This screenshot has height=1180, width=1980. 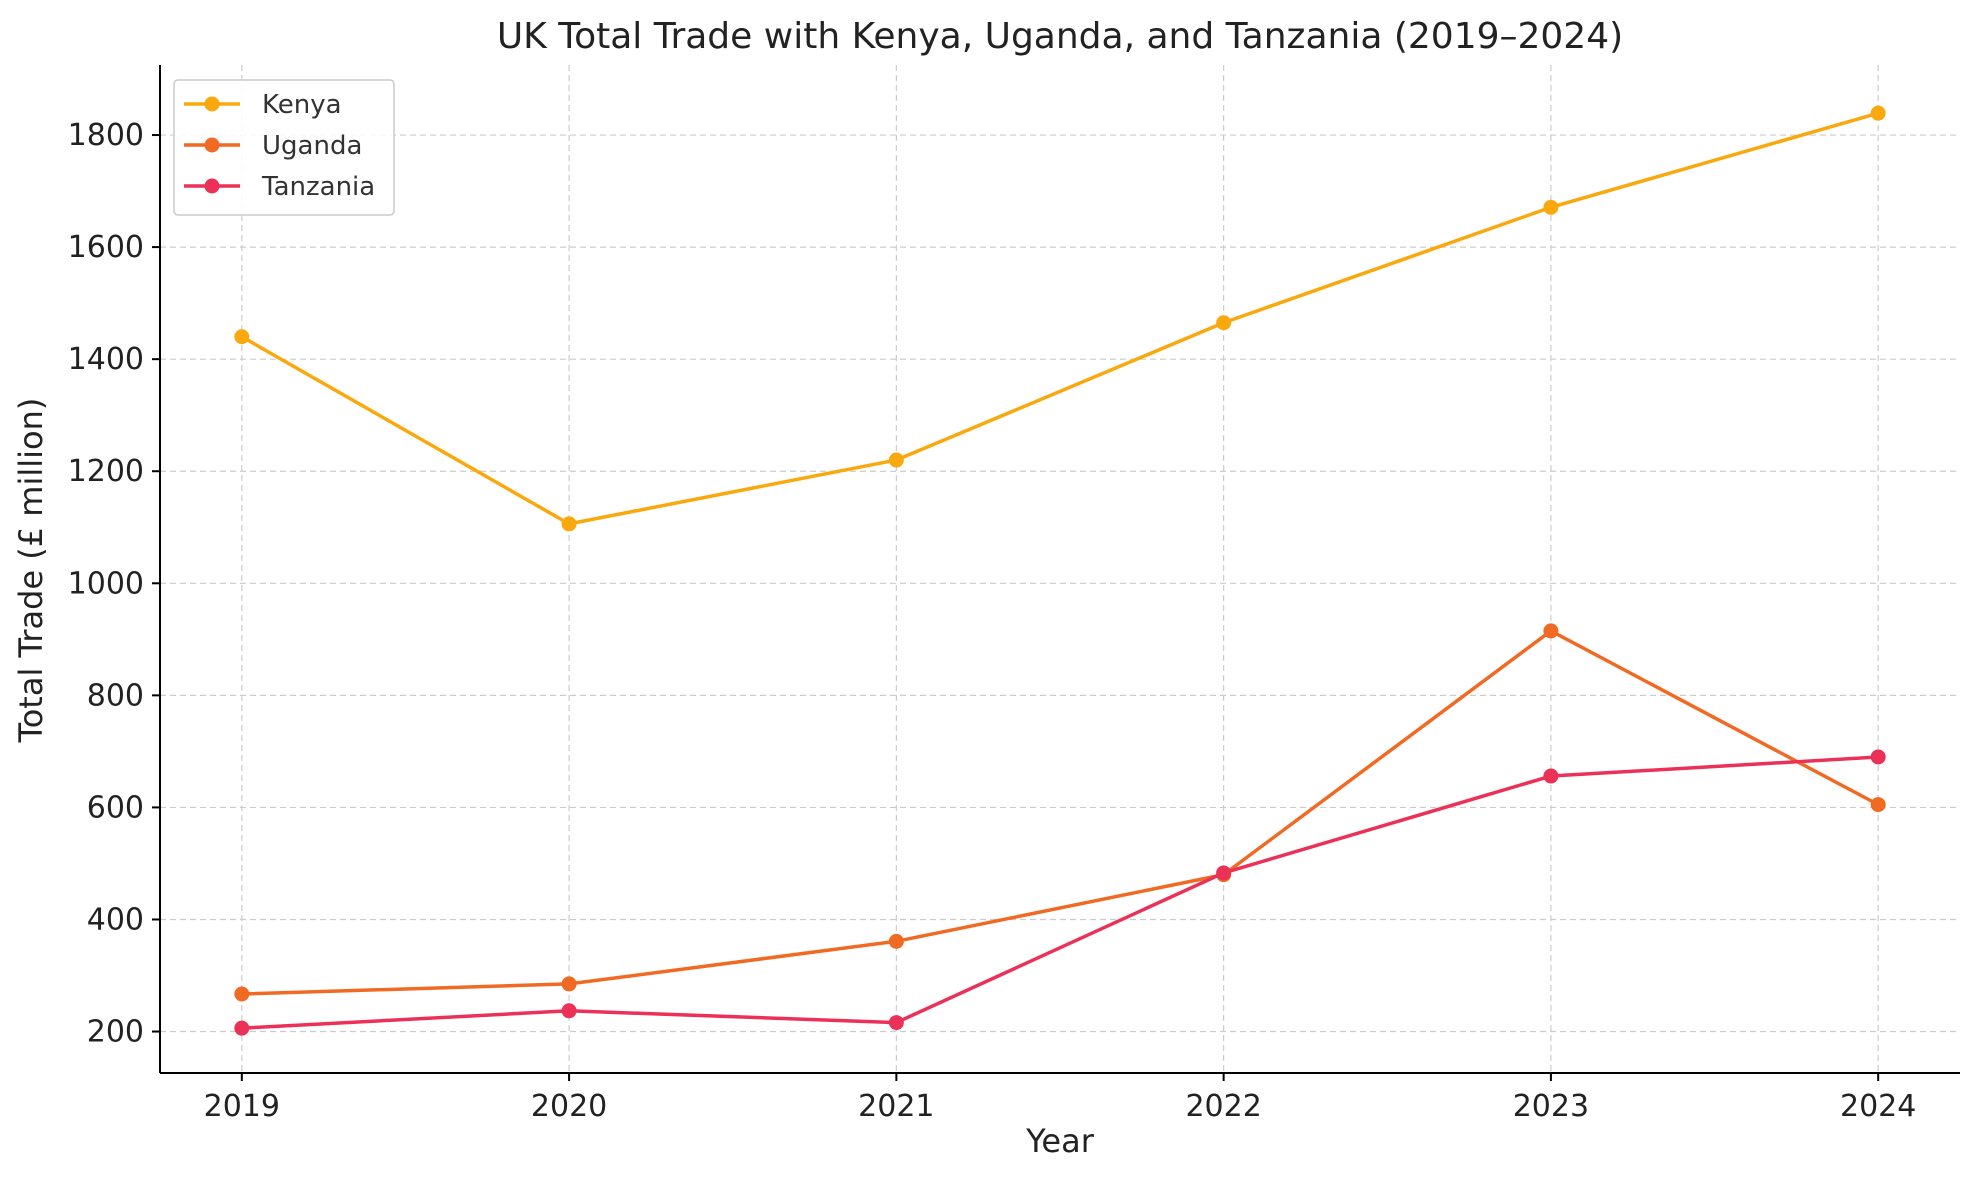 What do you see at coordinates (1878, 1106) in the screenshot?
I see `x-tick-label: 2024` at bounding box center [1878, 1106].